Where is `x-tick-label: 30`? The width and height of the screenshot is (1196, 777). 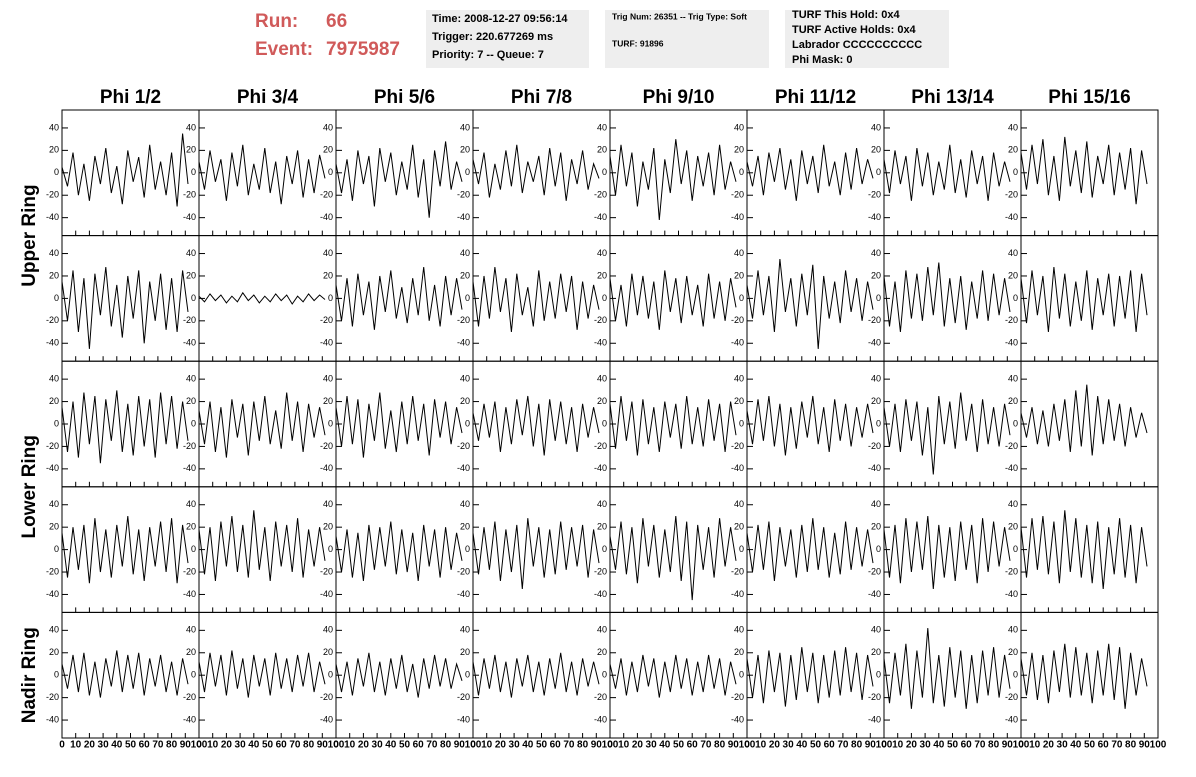 x-tick-label: 30 is located at coordinates (926, 745).